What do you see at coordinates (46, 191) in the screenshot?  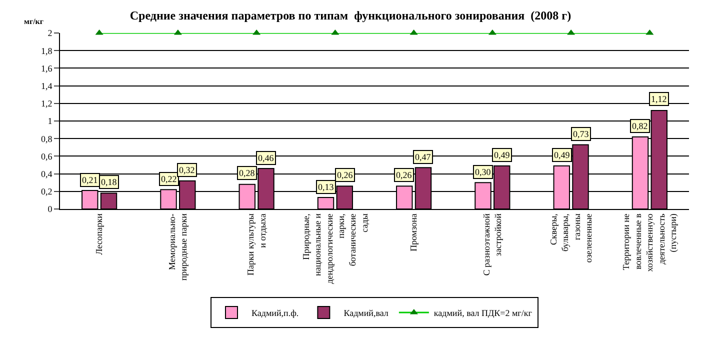 I see `y-tick-label: 0,2` at bounding box center [46, 191].